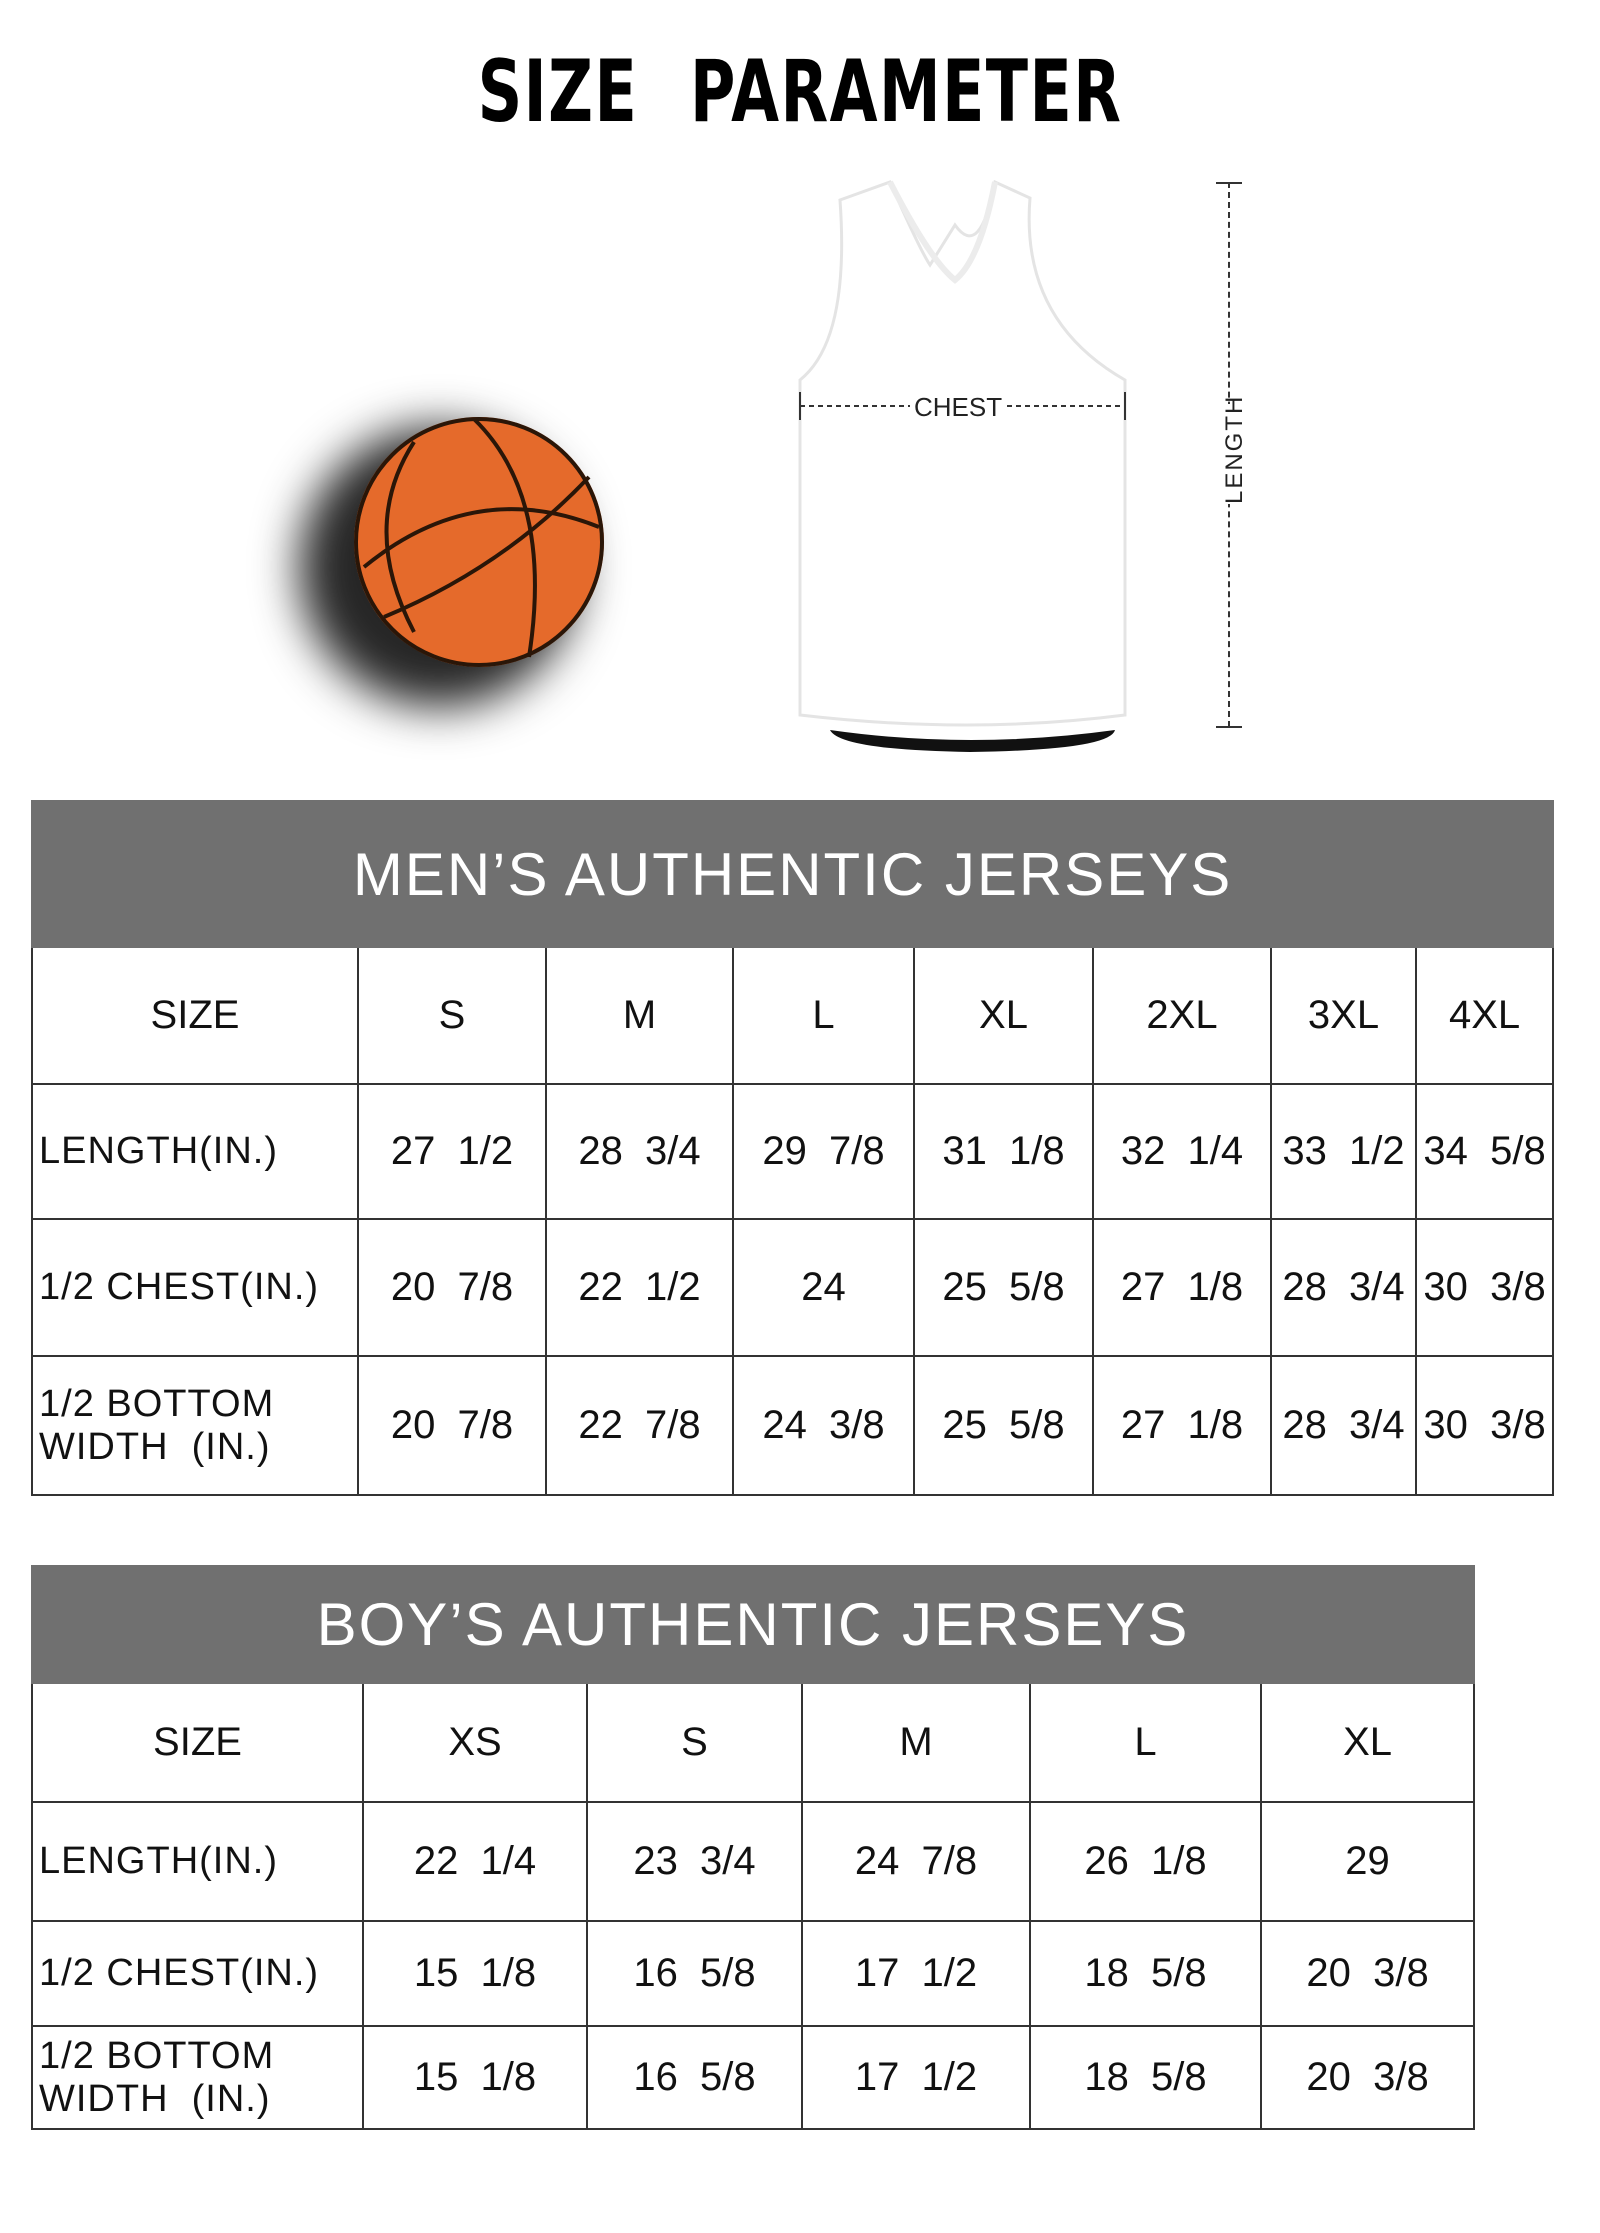  I want to click on table-cell: 32 1/4, so click(1182, 1151).